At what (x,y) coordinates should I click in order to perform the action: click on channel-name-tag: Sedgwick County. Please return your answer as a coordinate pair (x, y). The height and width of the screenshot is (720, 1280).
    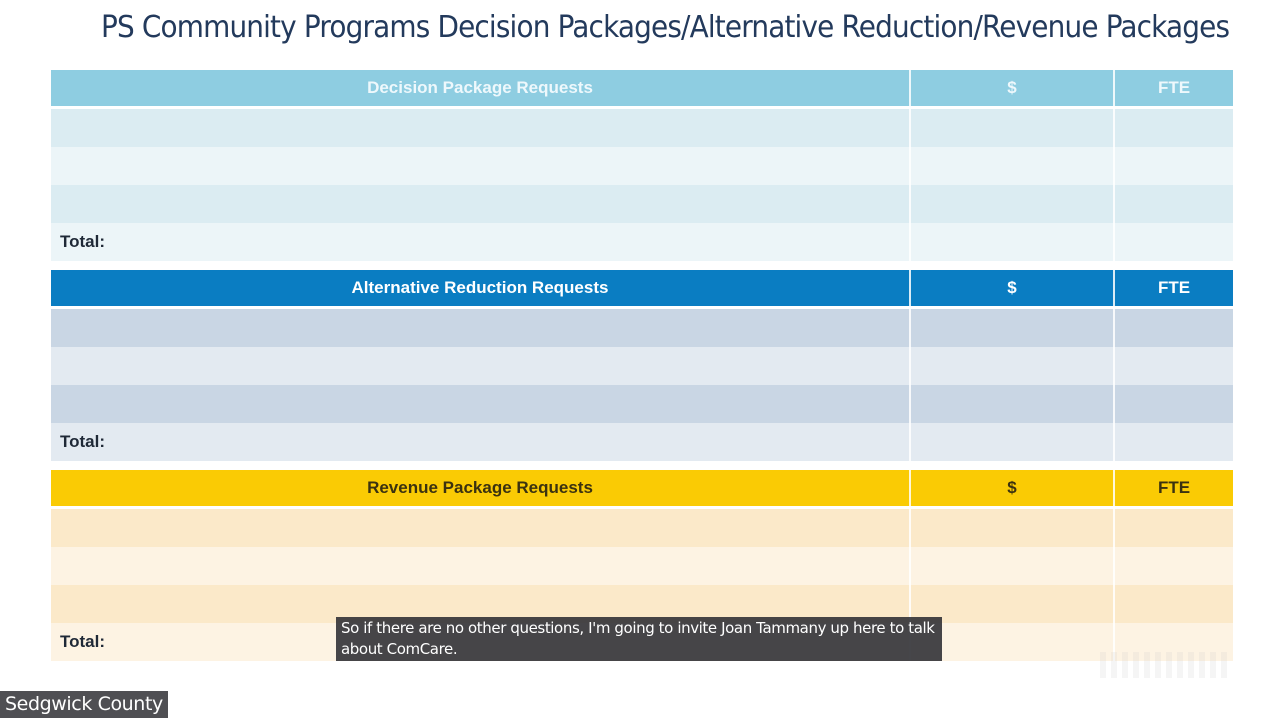
    Looking at the image, I should click on (84, 704).